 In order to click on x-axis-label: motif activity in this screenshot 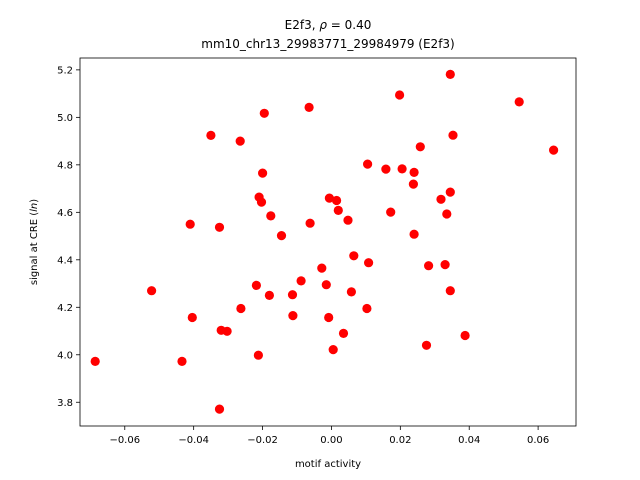, I will do `click(328, 464)`.